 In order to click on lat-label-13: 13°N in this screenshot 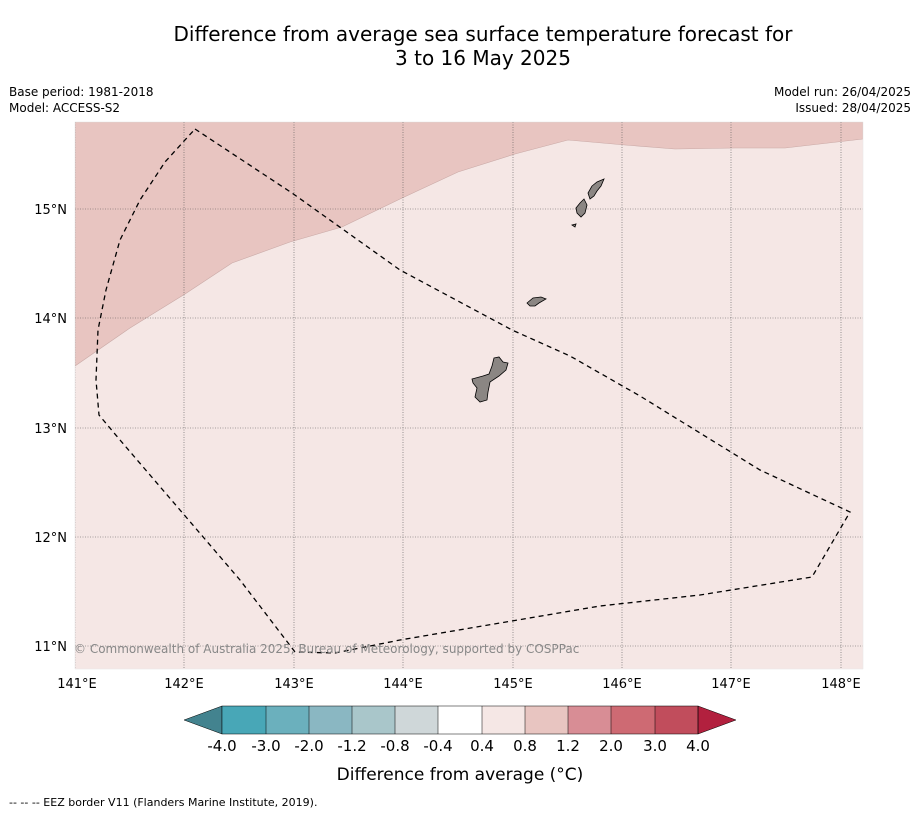, I will do `click(50, 429)`.